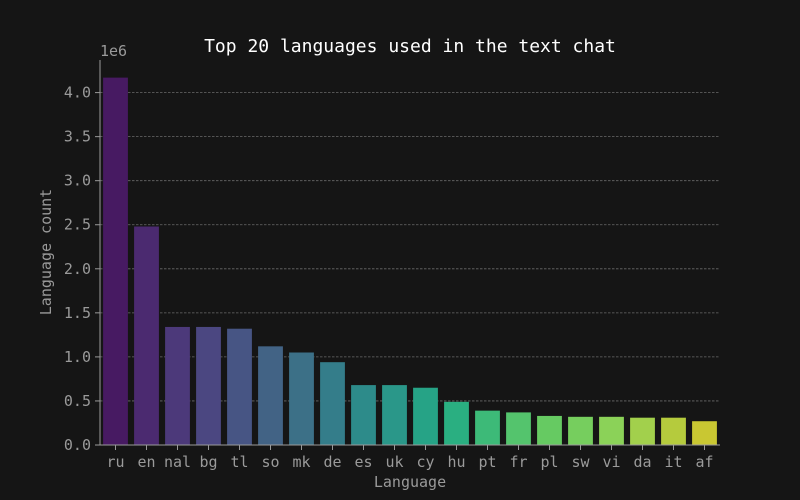 Image resolution: width=800 pixels, height=500 pixels. What do you see at coordinates (146, 335) in the screenshot?
I see `bar-en` at bounding box center [146, 335].